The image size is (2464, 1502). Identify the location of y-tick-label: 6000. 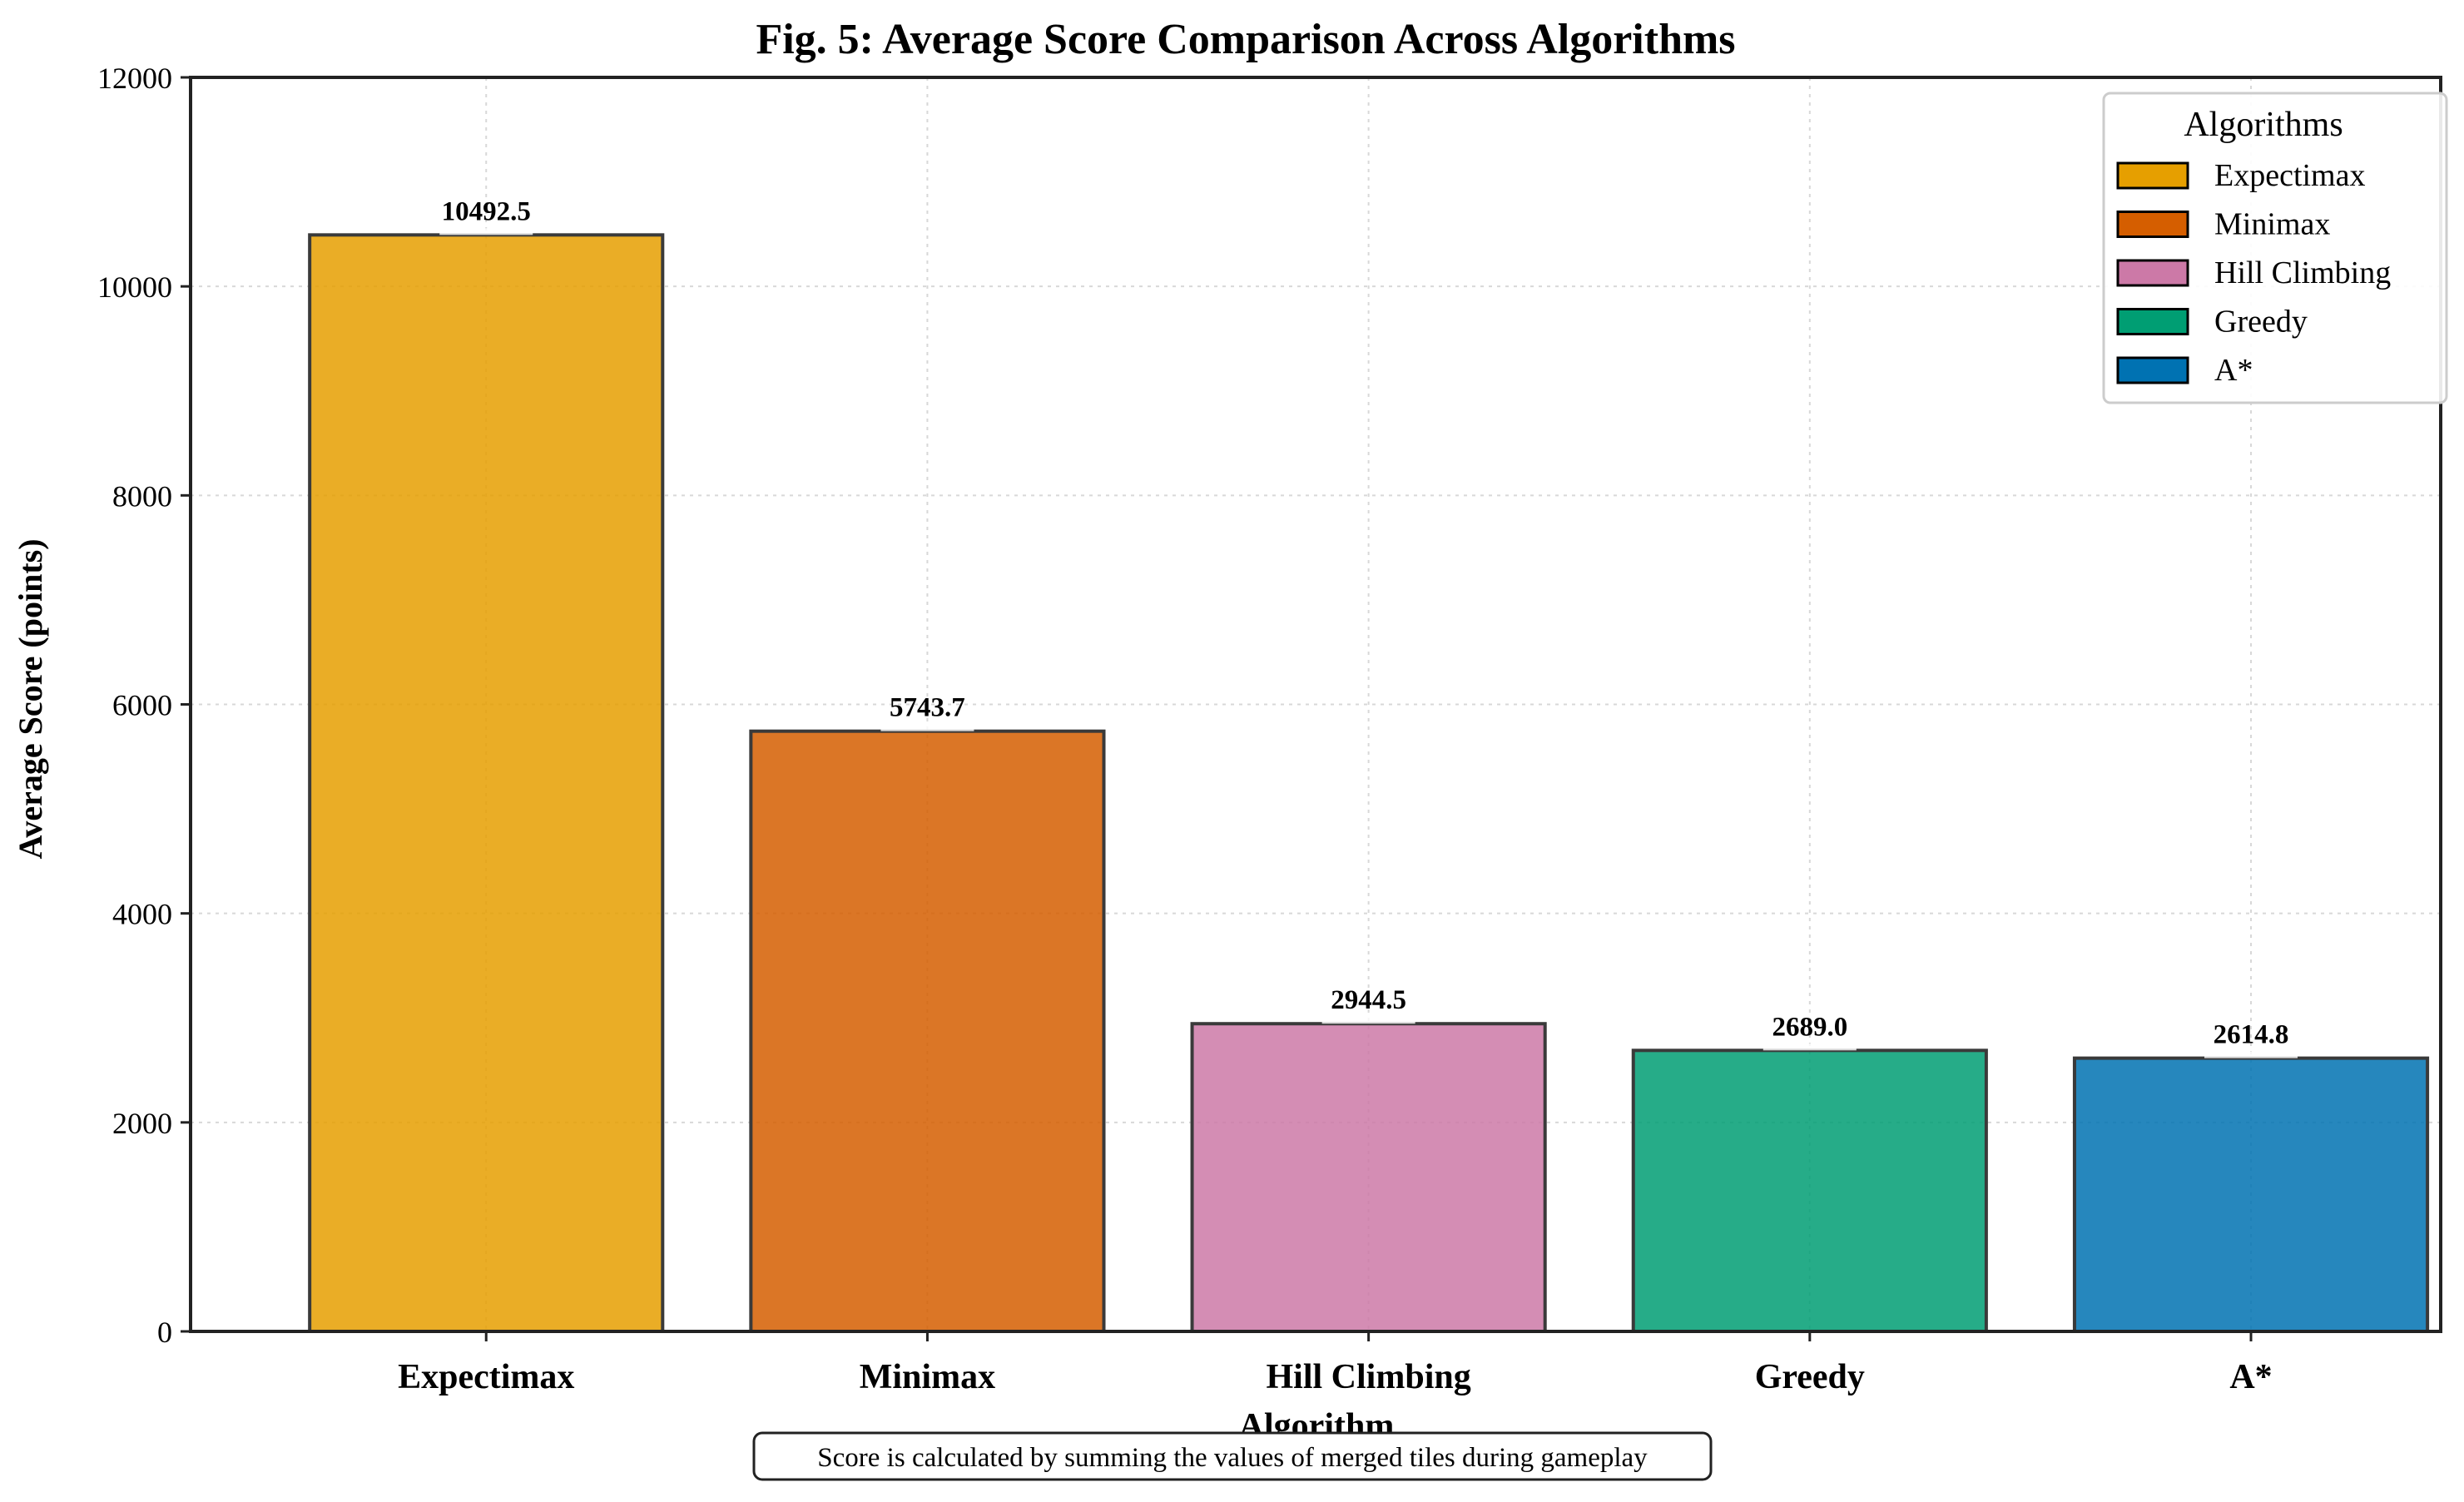
(142, 705).